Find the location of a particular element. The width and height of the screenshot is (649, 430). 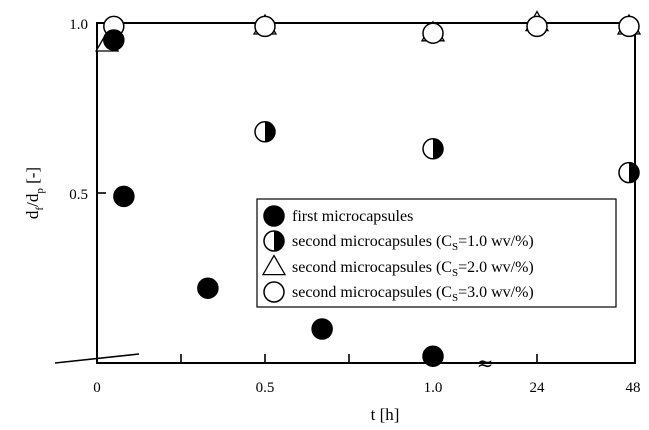

legend-label-3-pre: second microcapsules (C is located at coordinates (372, 292).